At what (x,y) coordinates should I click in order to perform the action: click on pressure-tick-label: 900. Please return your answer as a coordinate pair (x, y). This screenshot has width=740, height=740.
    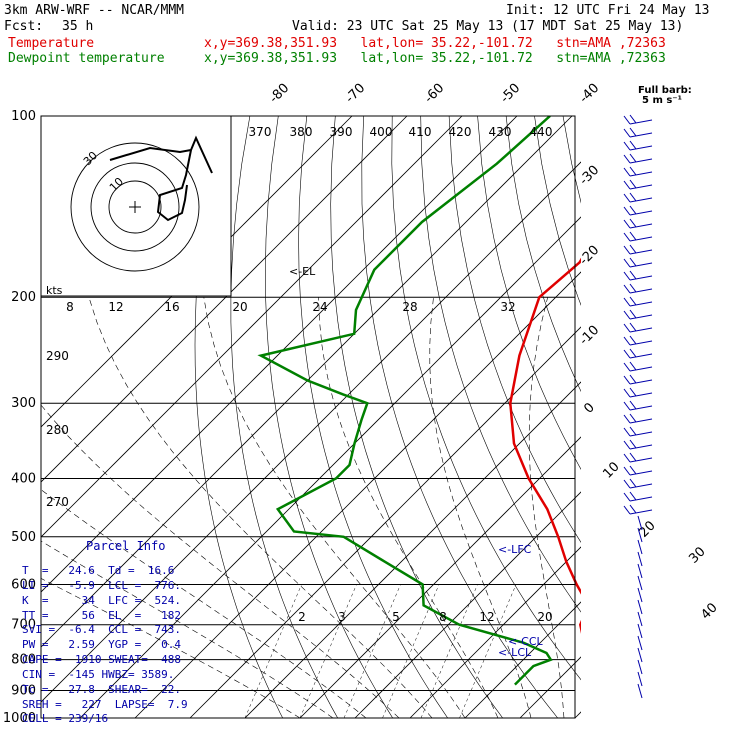
    Looking at the image, I should click on (23, 690).